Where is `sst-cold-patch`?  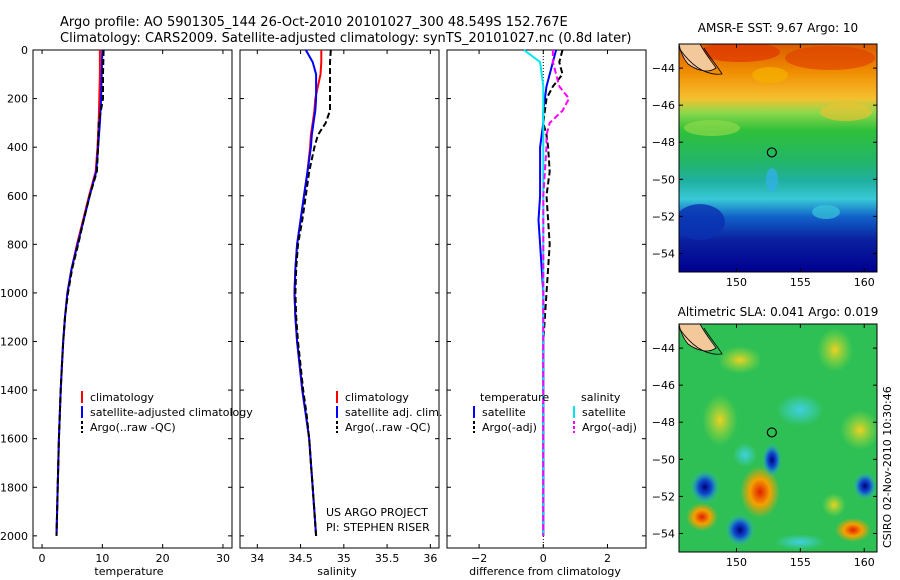
sst-cold-patch is located at coordinates (702, 222).